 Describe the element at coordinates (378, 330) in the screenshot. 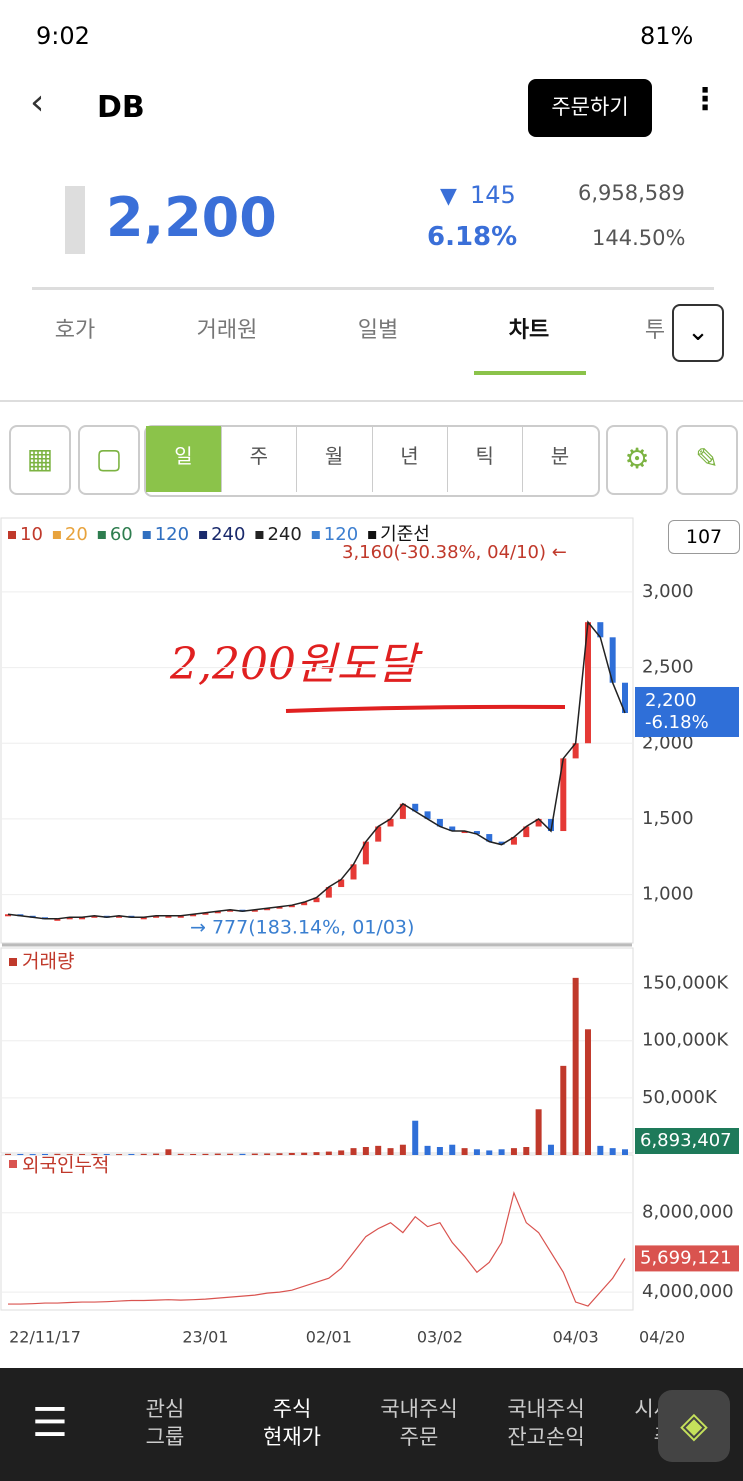

I see `tab: 일별` at that location.